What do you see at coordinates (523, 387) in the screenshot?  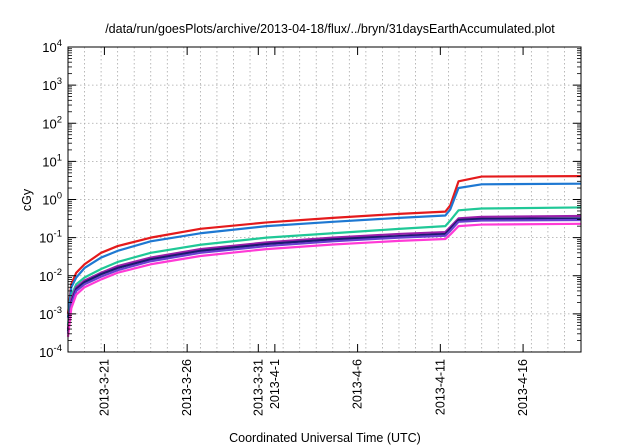 I see `x-tick-label: 2013-4-16` at bounding box center [523, 387].